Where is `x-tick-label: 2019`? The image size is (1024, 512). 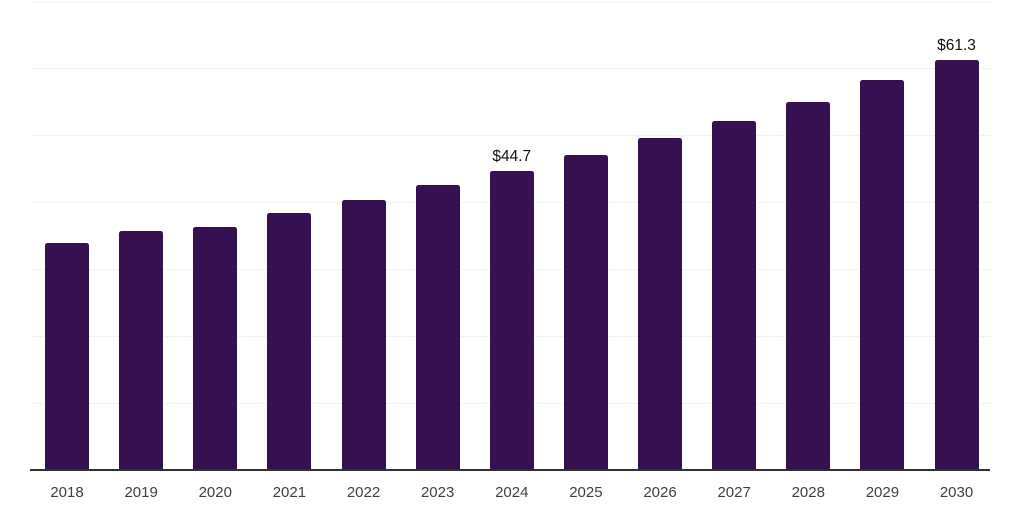 x-tick-label: 2019 is located at coordinates (141, 492).